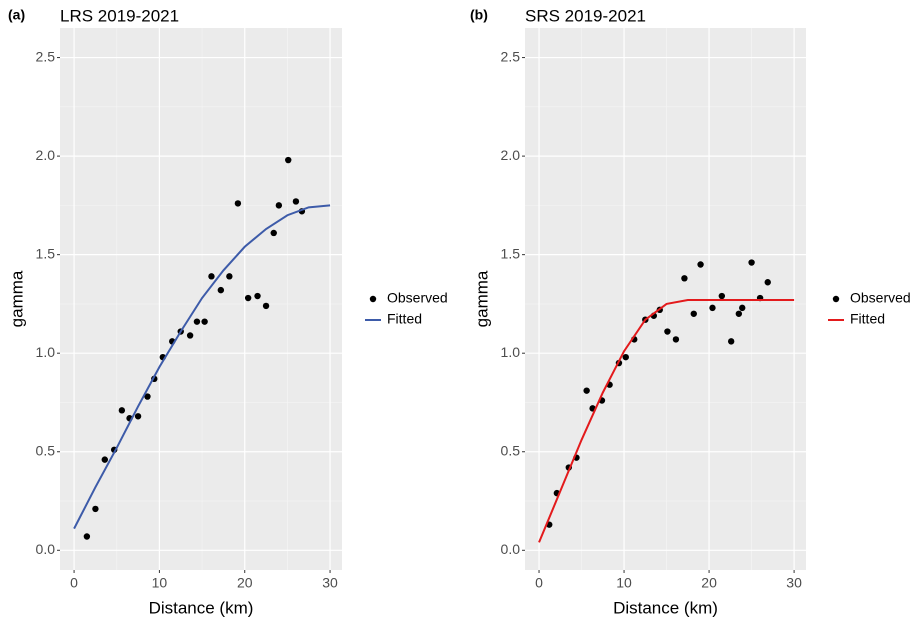 The image size is (921, 624). Describe the element at coordinates (16, 15) in the screenshot. I see `panel-tag: (a)` at that location.